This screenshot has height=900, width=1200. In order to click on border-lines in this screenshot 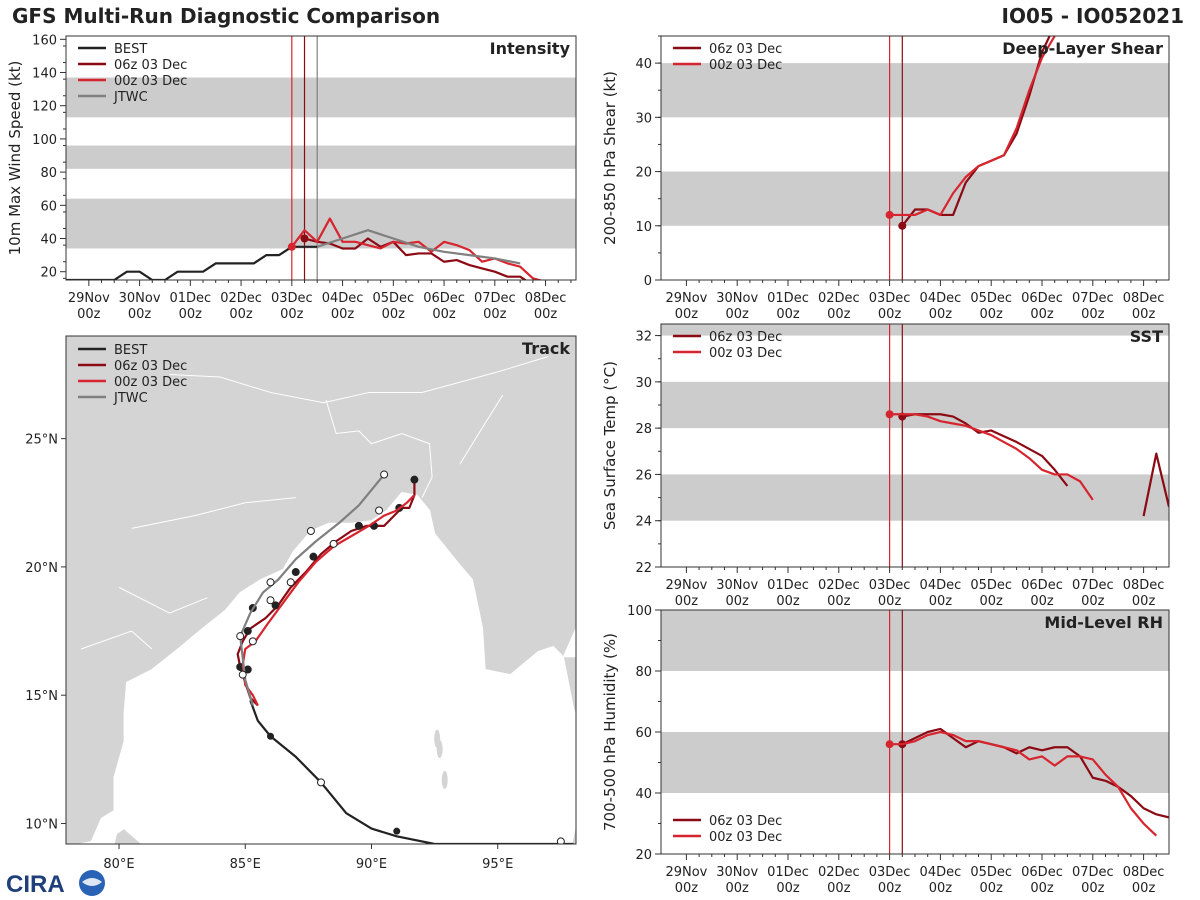, I will do `click(314, 503)`.